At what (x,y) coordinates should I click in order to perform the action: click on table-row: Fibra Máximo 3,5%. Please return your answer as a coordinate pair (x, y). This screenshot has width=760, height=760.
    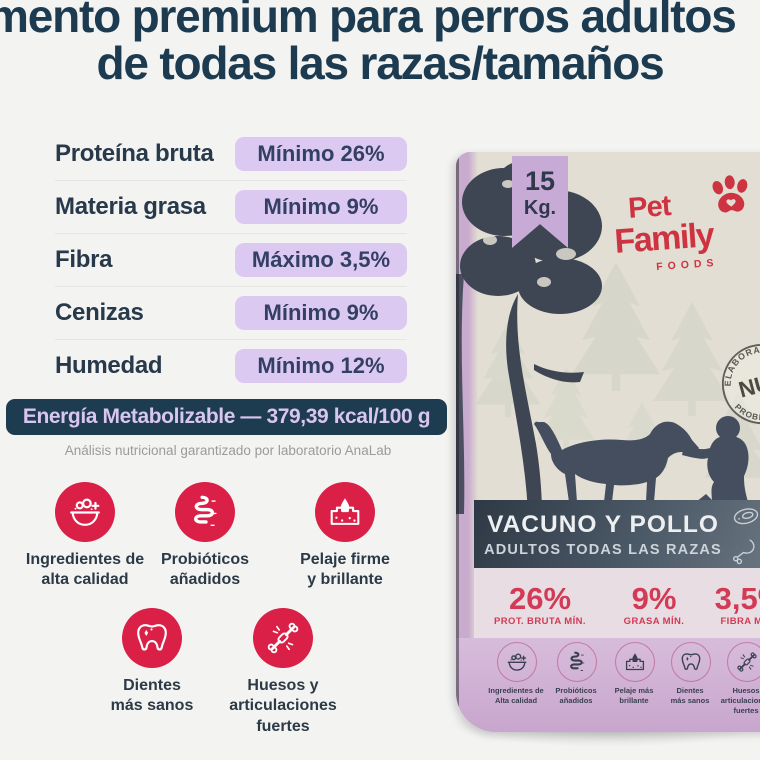
    Looking at the image, I should click on (231, 260).